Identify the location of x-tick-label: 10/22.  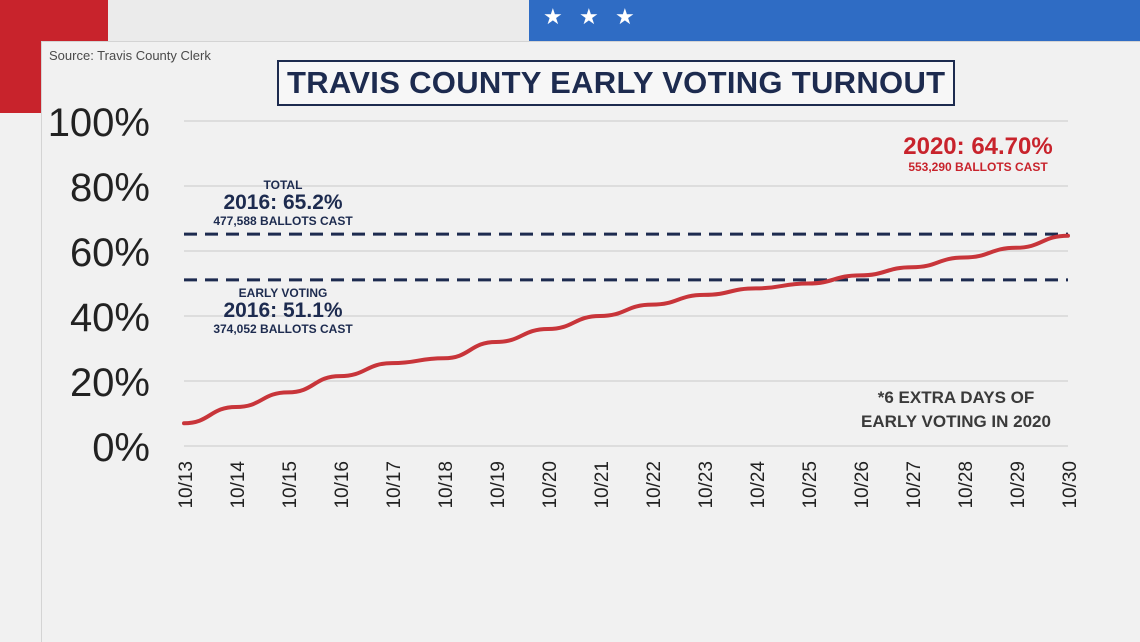
(654, 485).